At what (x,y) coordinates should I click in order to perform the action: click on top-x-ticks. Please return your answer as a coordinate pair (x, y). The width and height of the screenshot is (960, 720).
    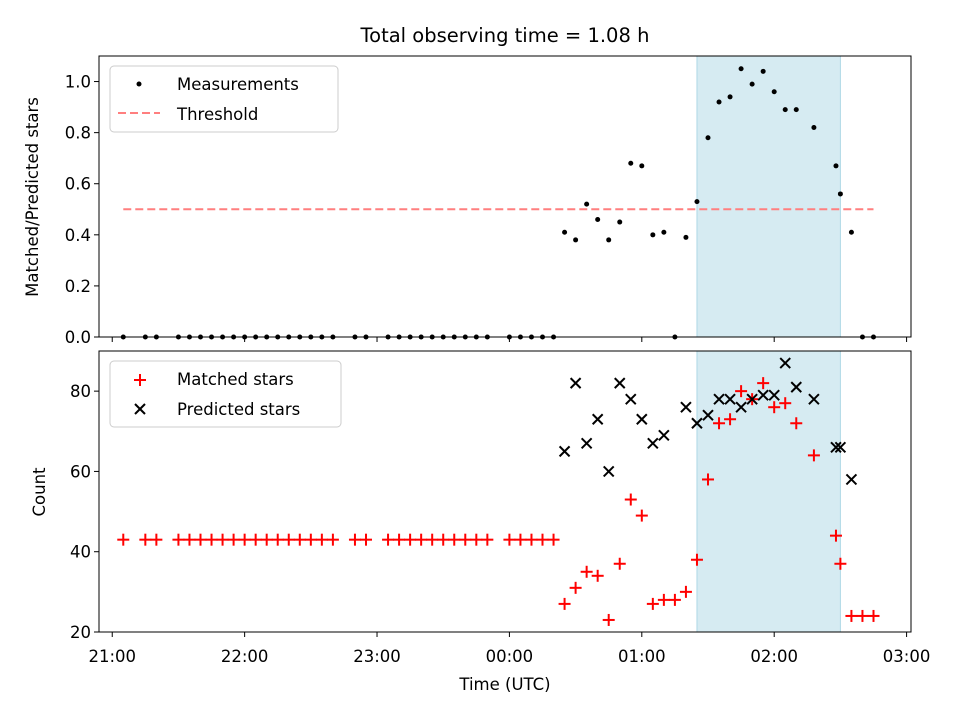
    Looking at the image, I should click on (509, 339).